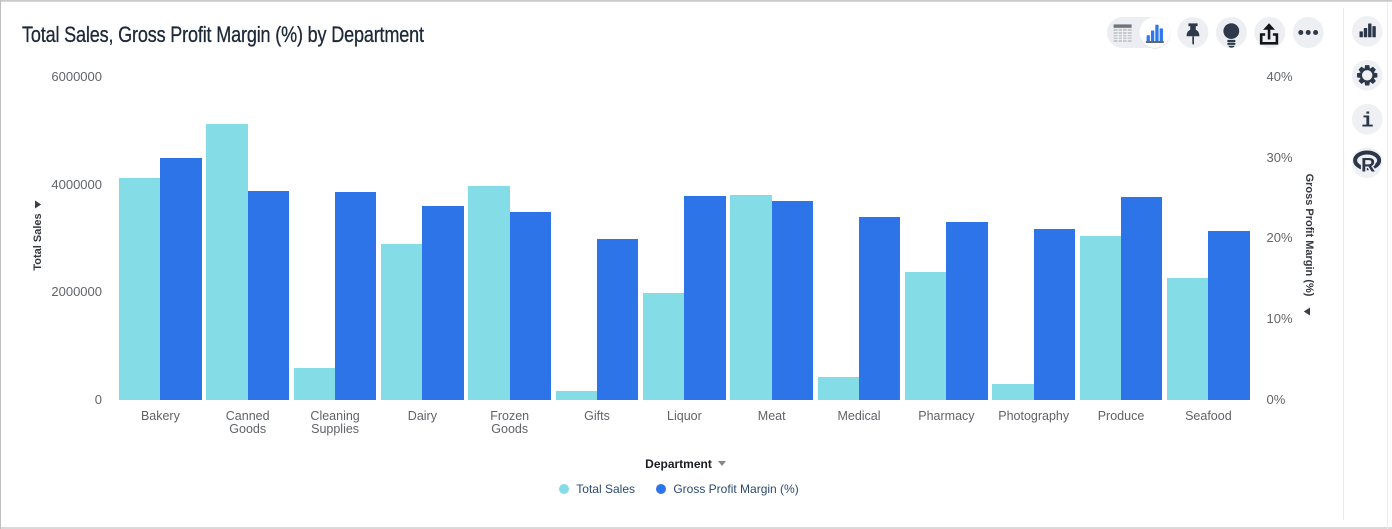  What do you see at coordinates (1368, 166) in the screenshot?
I see `svg-text: R` at bounding box center [1368, 166].